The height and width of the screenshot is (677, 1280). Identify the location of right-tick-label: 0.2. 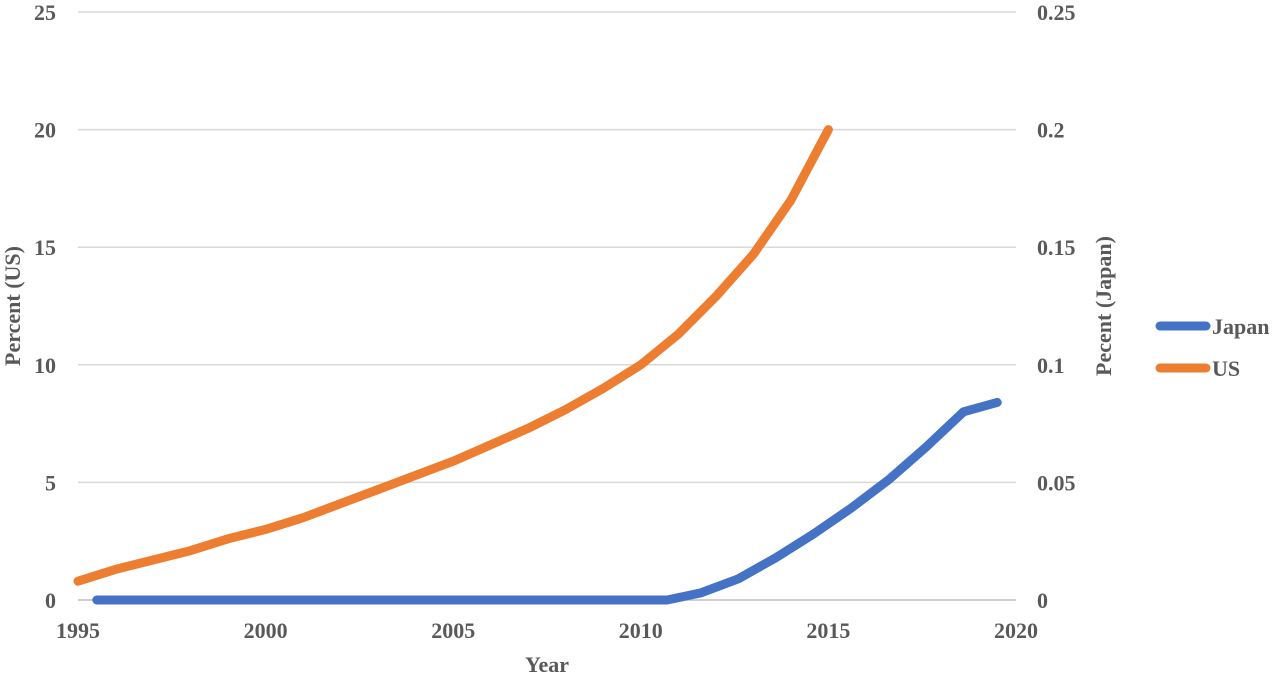
(1051, 130).